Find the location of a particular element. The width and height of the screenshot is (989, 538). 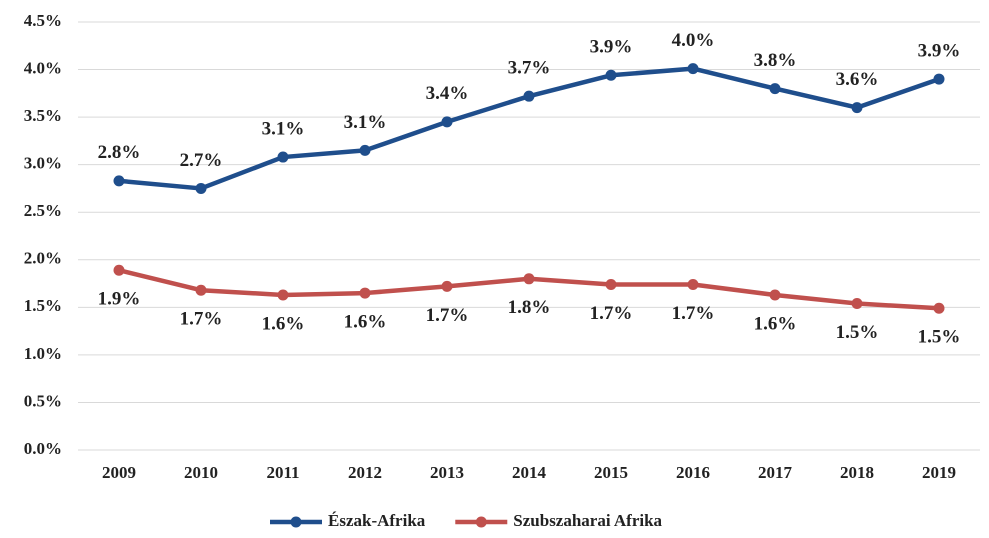

y-tick-label: 3.5% is located at coordinates (43, 115).